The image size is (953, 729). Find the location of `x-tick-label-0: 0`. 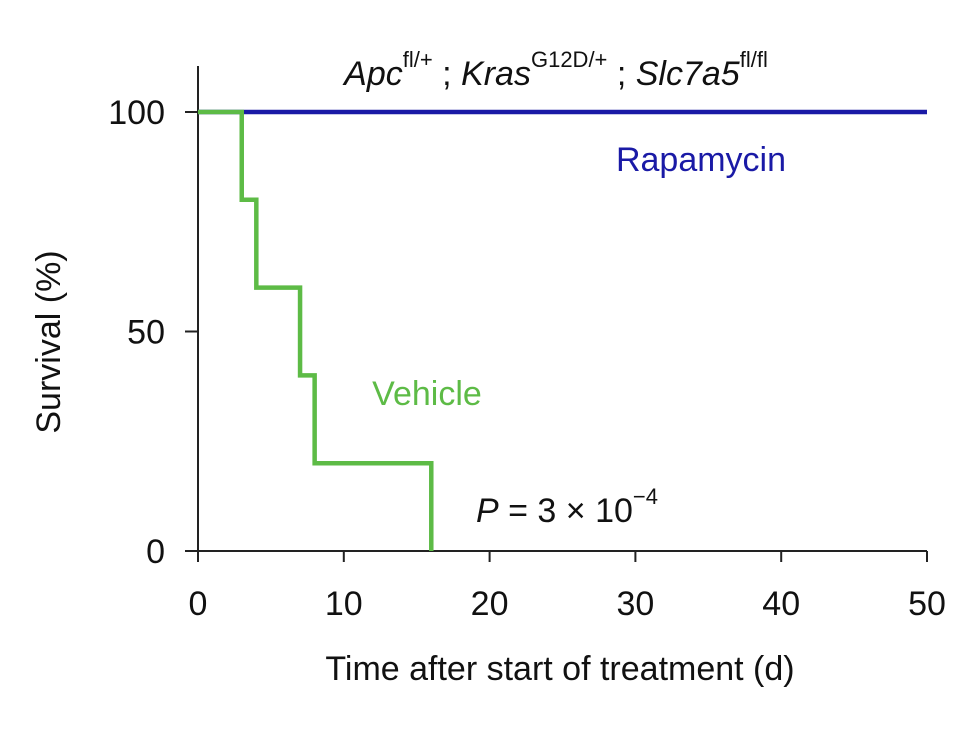

x-tick-label-0: 0 is located at coordinates (198, 604).